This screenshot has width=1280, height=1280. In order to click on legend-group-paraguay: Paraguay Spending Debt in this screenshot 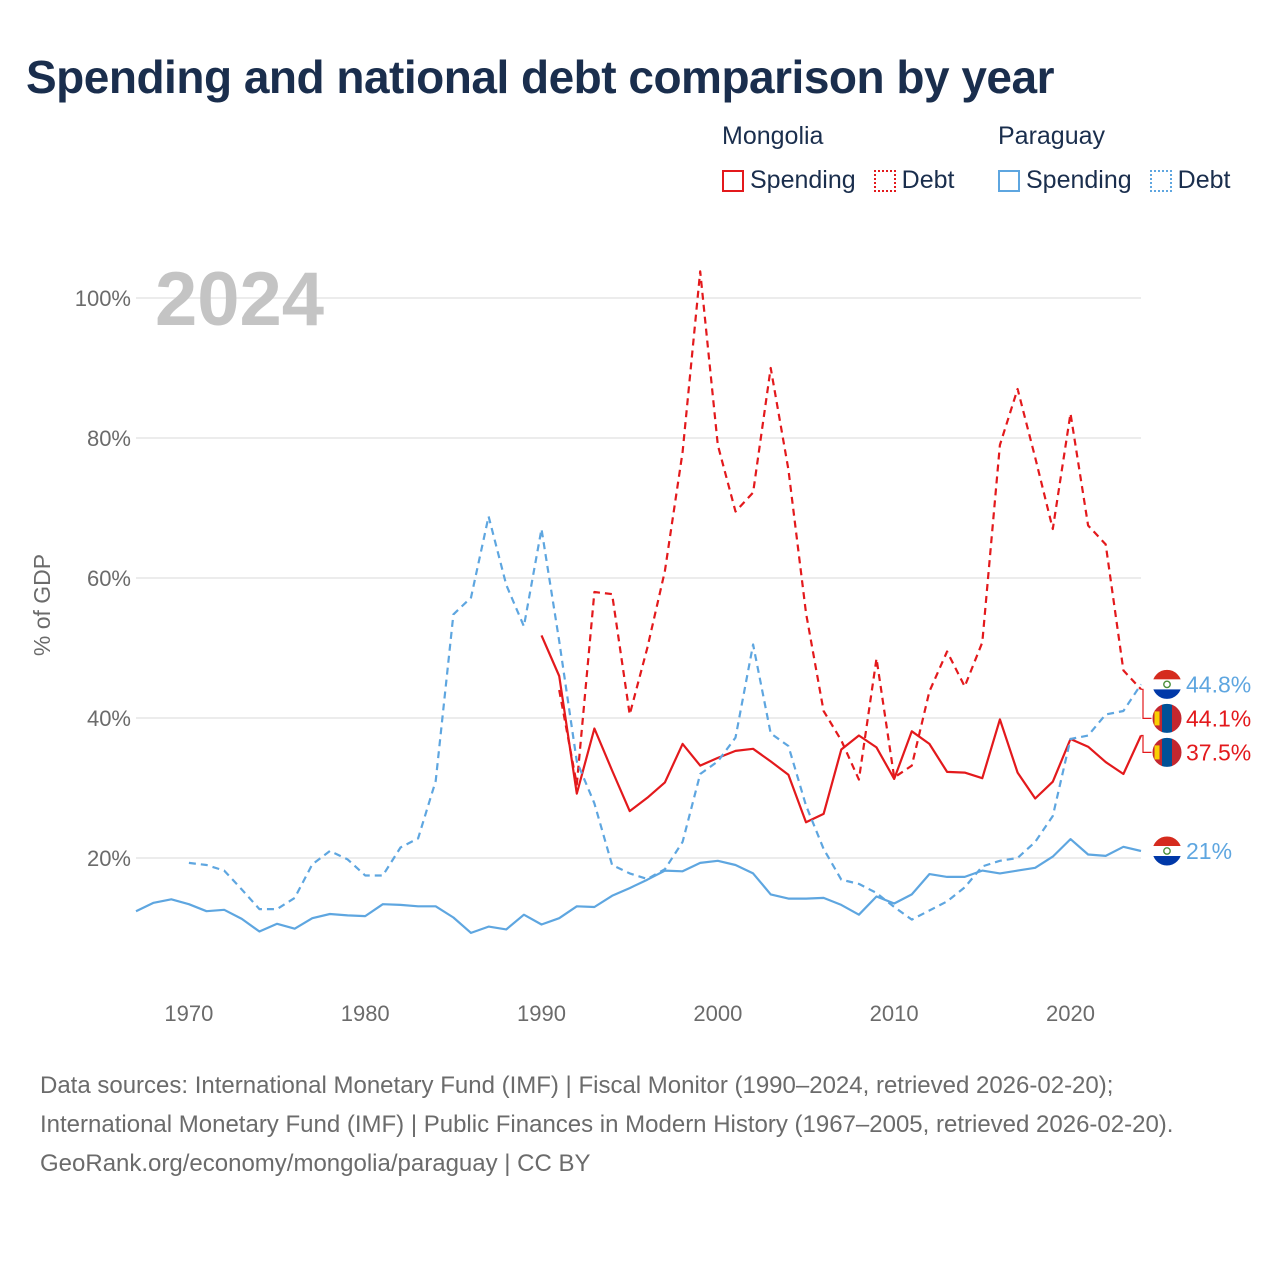, I will do `click(1114, 158)`.